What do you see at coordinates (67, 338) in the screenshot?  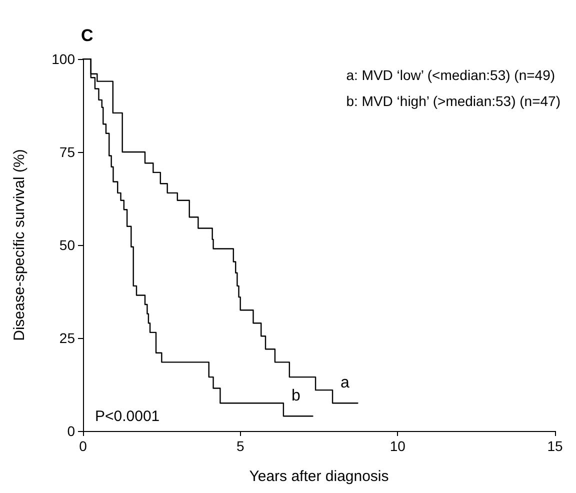 I see `y-tick-label: 25` at bounding box center [67, 338].